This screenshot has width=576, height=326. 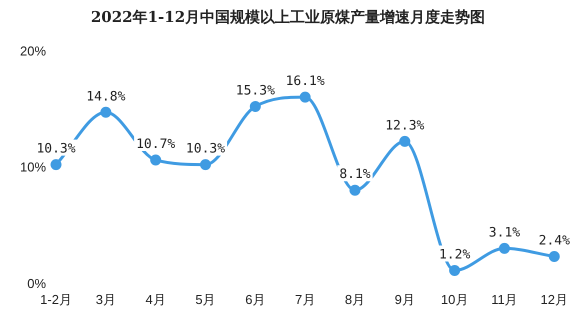 I want to click on chart-title: 2022年1-12月中国规模以上工业原煤产量增速月度走势图, so click(x=288, y=17).